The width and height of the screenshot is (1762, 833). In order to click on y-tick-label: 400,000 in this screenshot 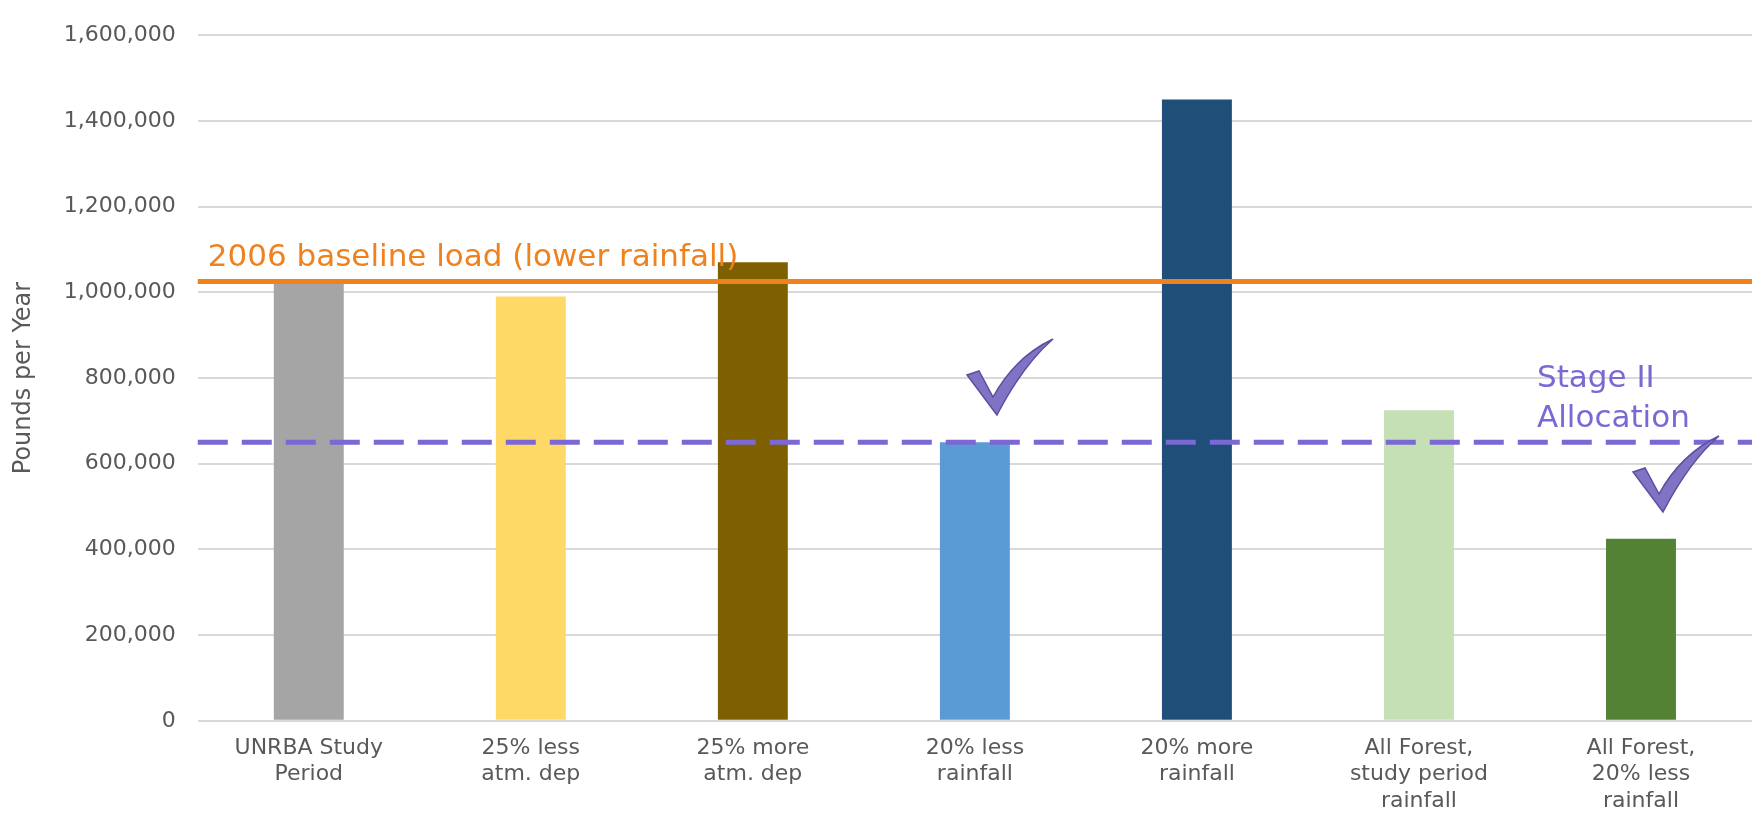, I will do `click(130, 548)`.